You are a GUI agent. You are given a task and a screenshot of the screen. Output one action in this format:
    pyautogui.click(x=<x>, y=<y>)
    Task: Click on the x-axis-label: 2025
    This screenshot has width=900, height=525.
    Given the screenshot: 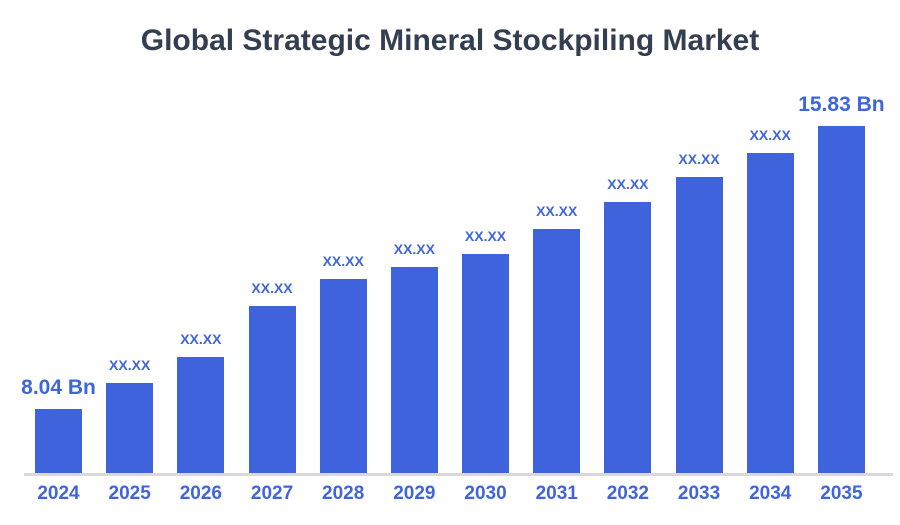 What is the action you would take?
    pyautogui.click(x=129, y=494)
    